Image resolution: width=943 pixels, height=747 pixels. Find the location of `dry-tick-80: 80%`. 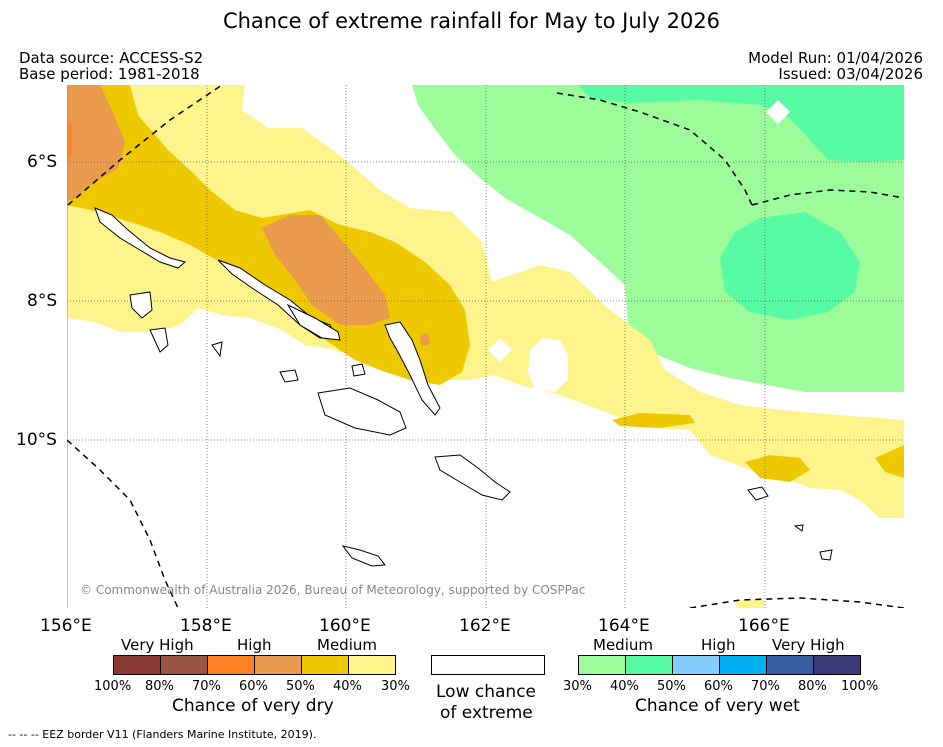

dry-tick-80: 80% is located at coordinates (159, 686).